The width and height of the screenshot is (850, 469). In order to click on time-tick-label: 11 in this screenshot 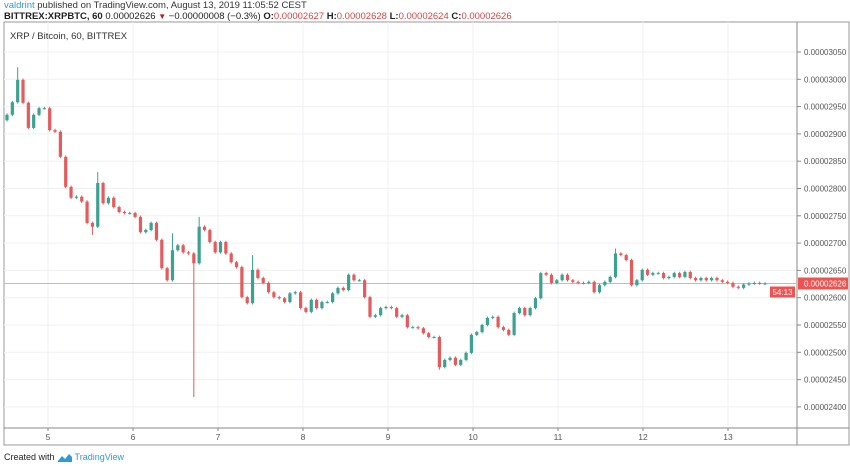, I will do `click(558, 437)`.